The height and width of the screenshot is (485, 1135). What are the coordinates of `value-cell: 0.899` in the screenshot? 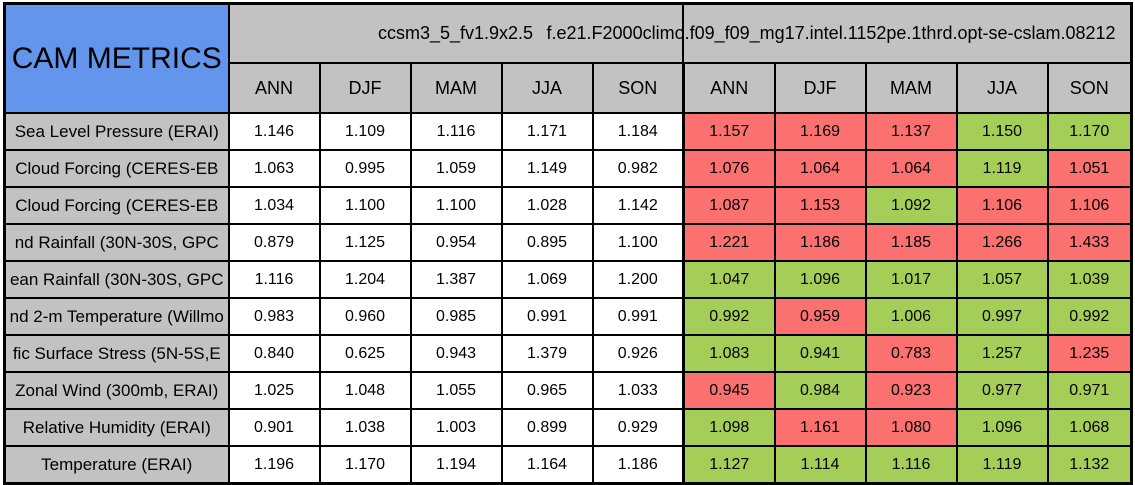 It's located at (547, 427).